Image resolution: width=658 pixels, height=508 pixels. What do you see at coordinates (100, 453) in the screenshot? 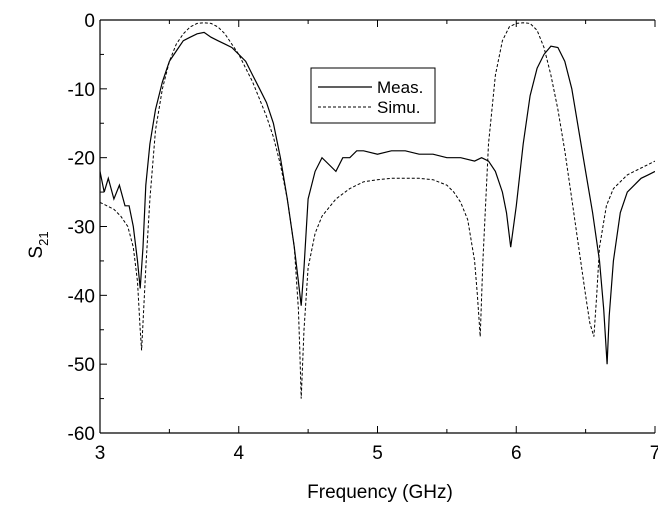
I see `x-tick-label: 3` at bounding box center [100, 453].